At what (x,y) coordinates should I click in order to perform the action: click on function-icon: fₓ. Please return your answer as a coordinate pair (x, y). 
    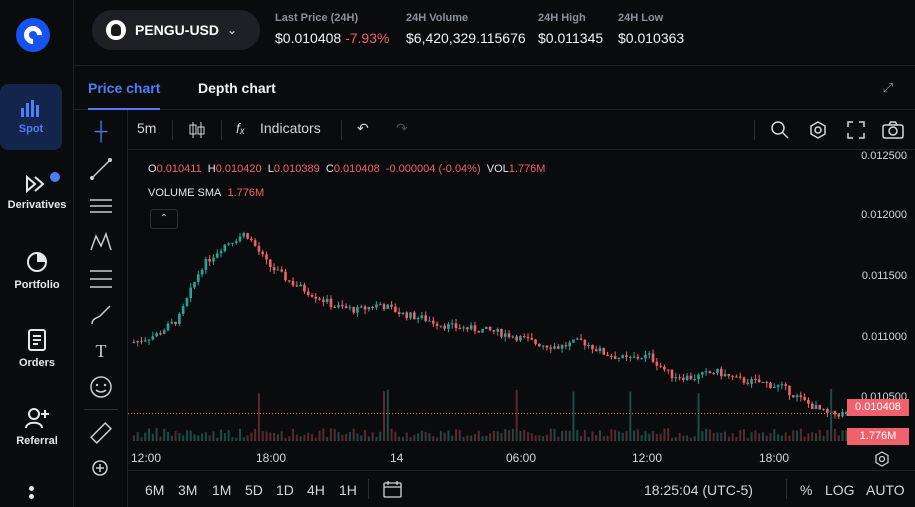
    Looking at the image, I should click on (241, 128).